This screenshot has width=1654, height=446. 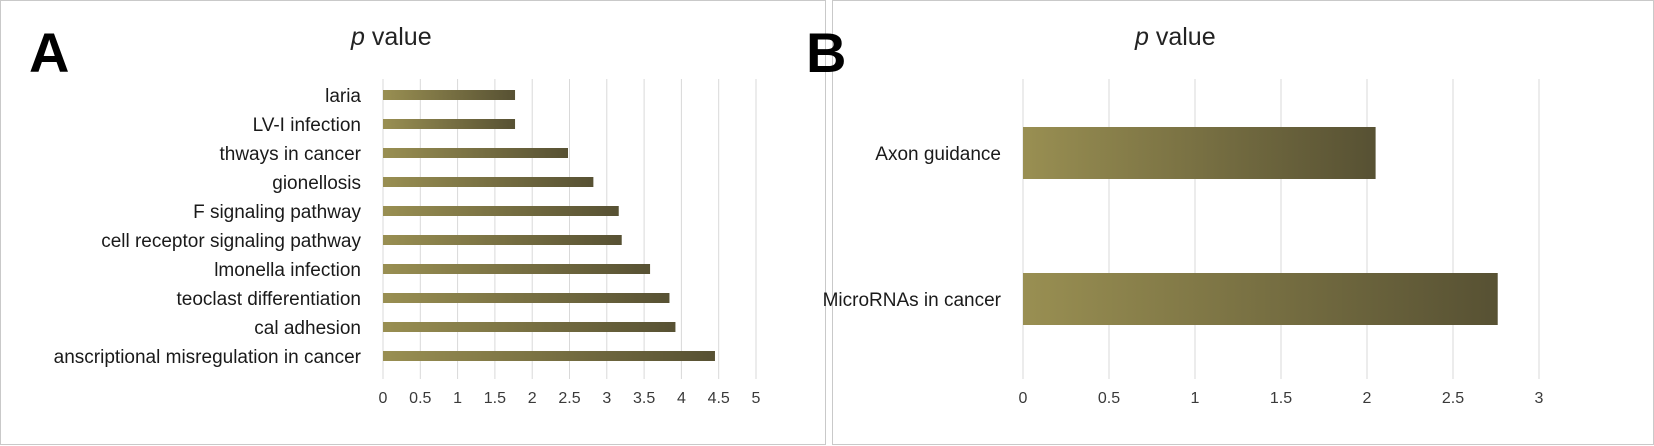 What do you see at coordinates (756, 398) in the screenshot?
I see `x-tick-label: 5` at bounding box center [756, 398].